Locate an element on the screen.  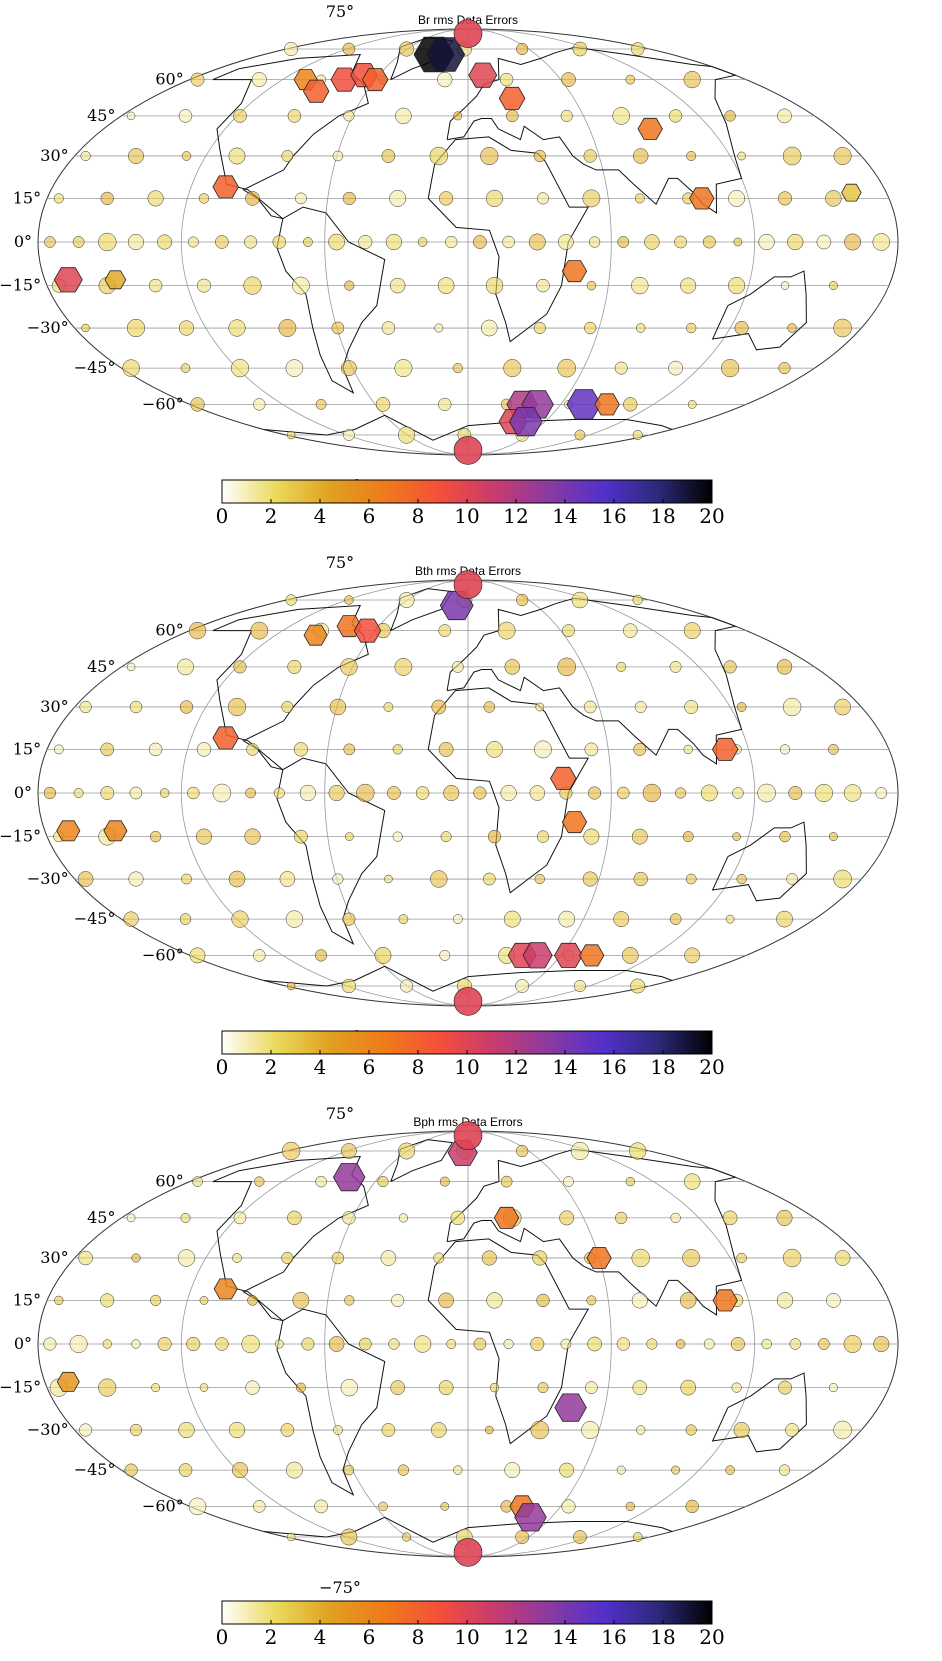
coastline is located at coordinates (422, 1161).